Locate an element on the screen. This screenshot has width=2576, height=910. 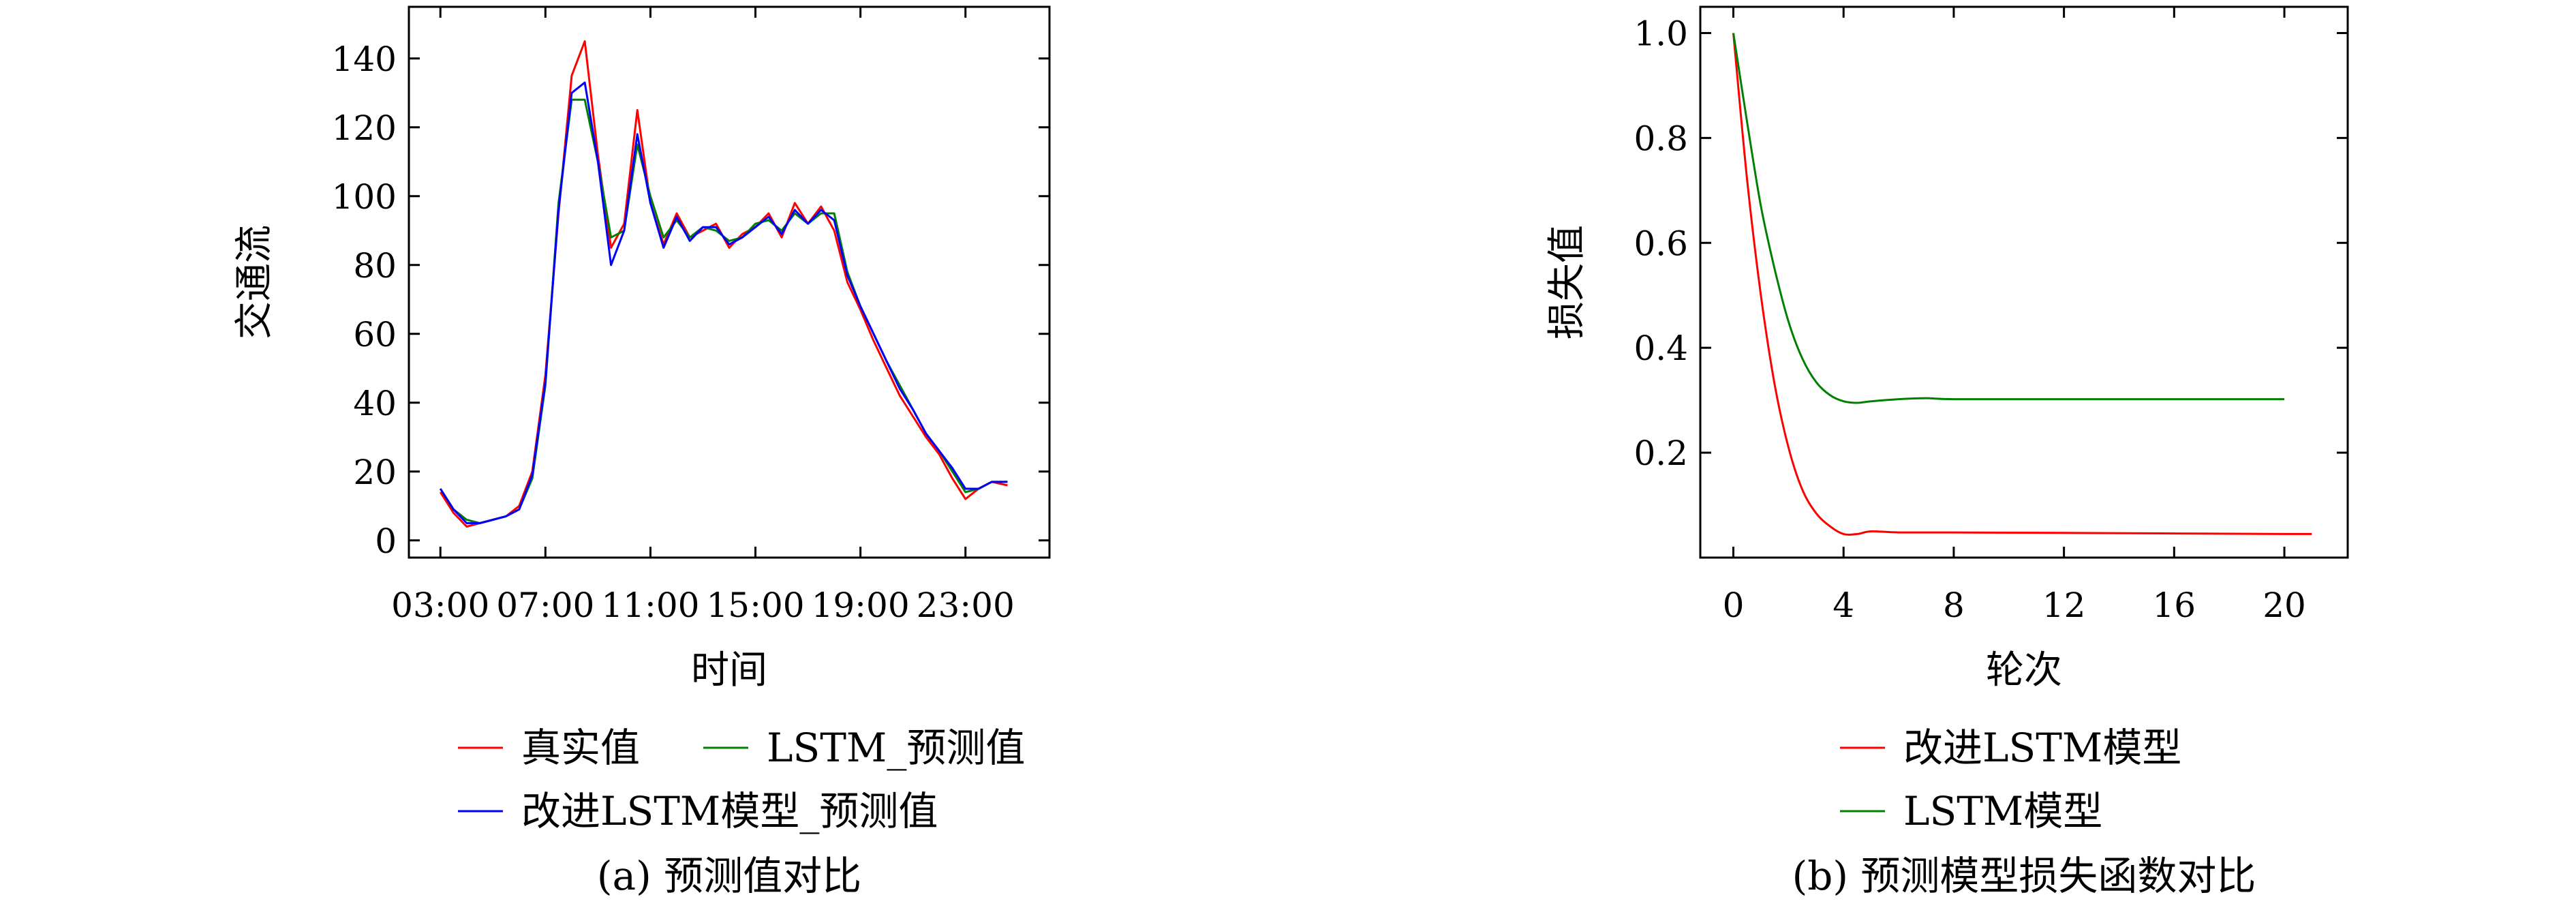
panel-b-y-axis: 0.2 0.4 0.6 0.8 1.0 is located at coordinates (1991, 243).